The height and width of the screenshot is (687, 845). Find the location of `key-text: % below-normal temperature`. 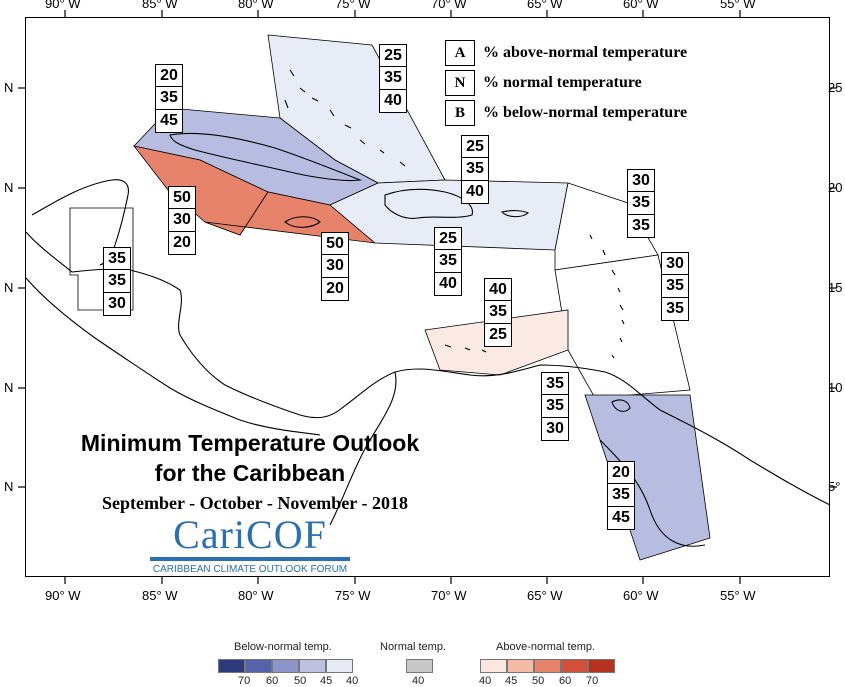

key-text: % below-normal temperature is located at coordinates (585, 112).